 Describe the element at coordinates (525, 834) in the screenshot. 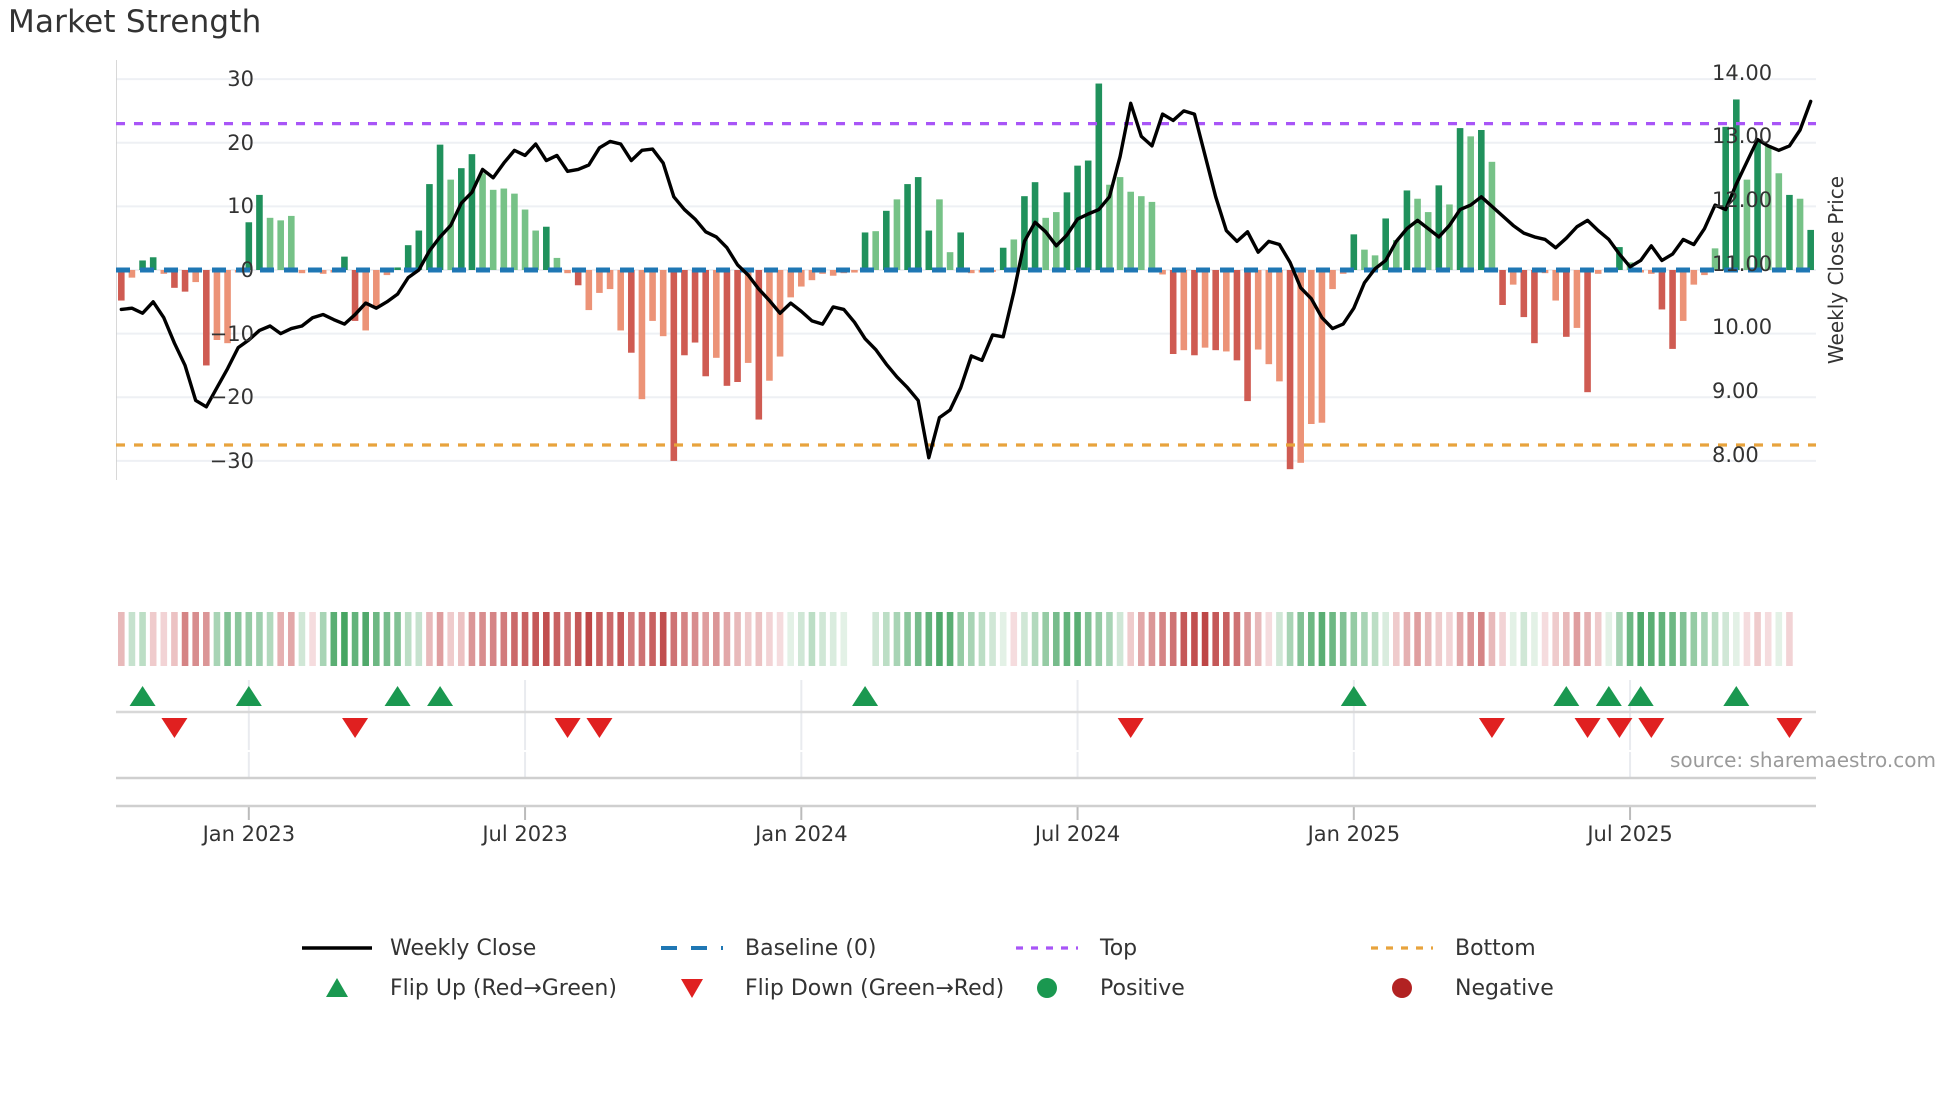

I see `x-tick-label: Jul 2023` at that location.